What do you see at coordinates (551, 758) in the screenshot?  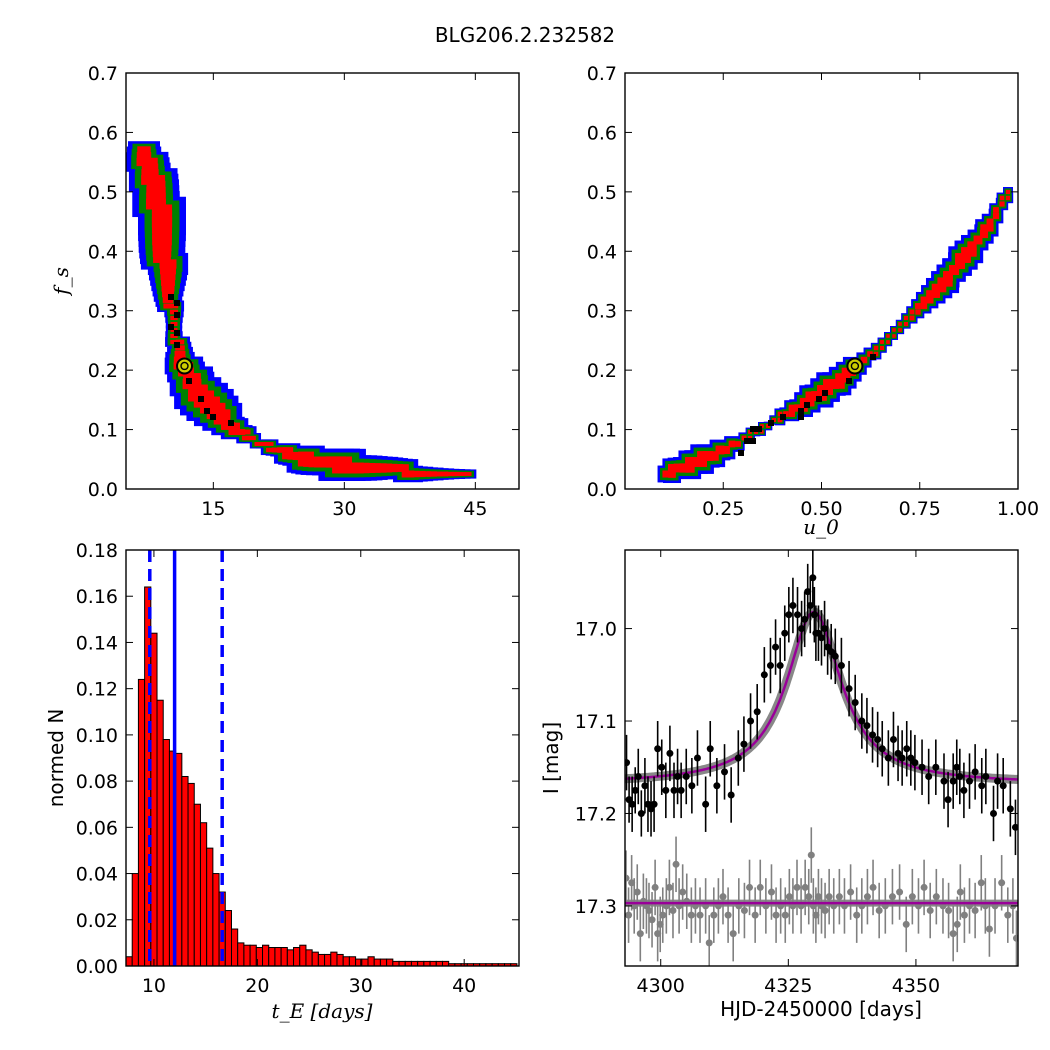 I see `y-axis-label: I [mag]` at bounding box center [551, 758].